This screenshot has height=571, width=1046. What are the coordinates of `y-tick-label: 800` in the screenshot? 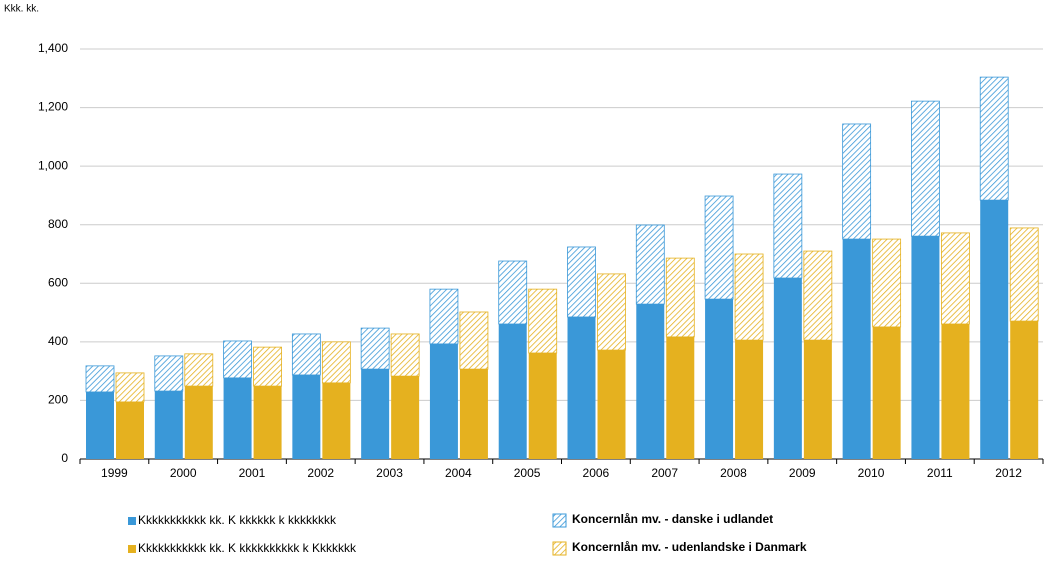 It's located at (58, 224).